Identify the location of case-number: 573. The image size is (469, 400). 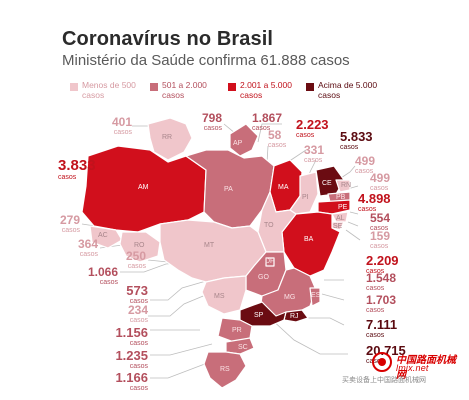
(137, 290).